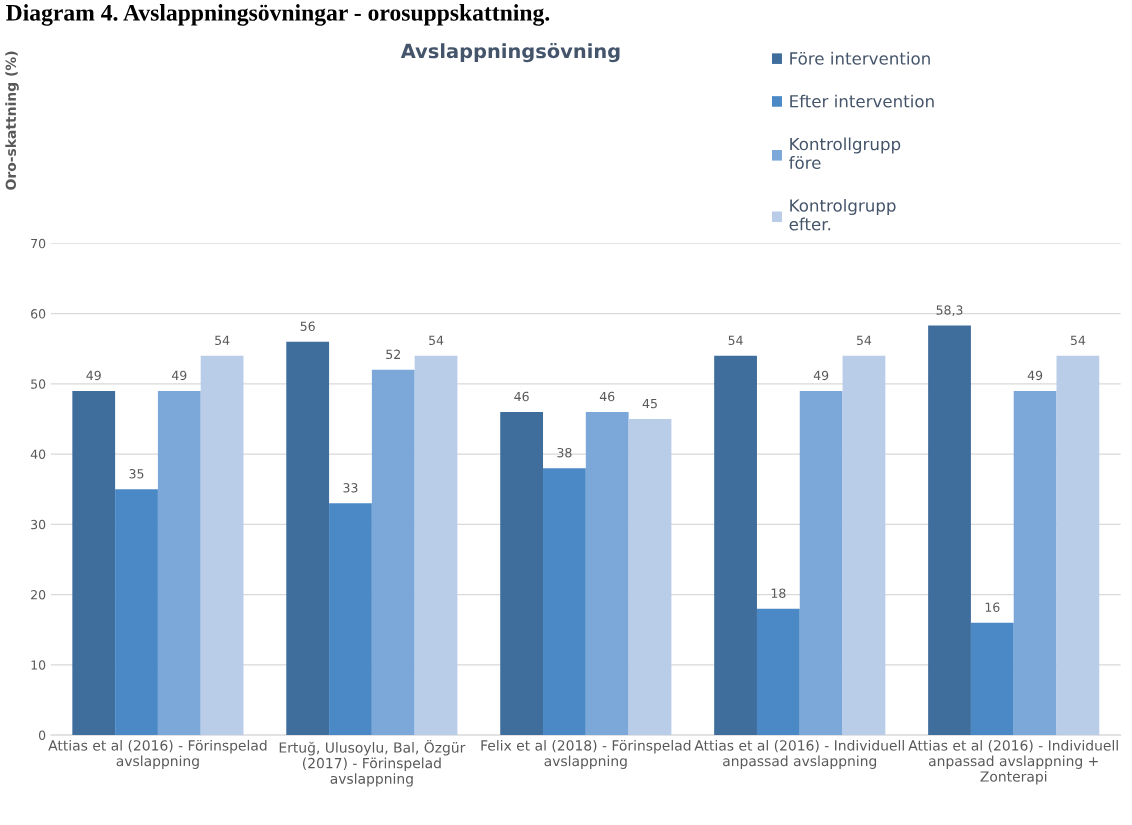  What do you see at coordinates (38, 454) in the screenshot?
I see `y-tick-label: 40` at bounding box center [38, 454].